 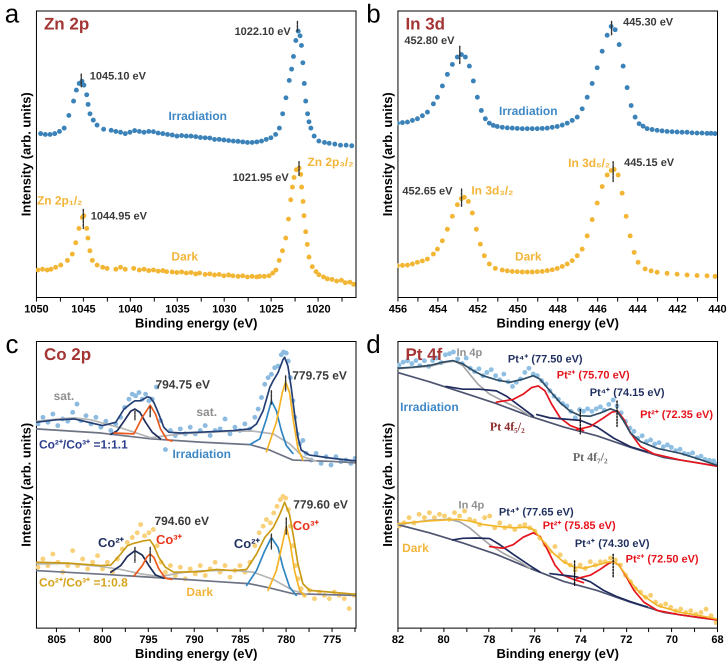 What do you see at coordinates (320, 504) in the screenshot?
I see `annotation: 779.60 eV` at bounding box center [320, 504].